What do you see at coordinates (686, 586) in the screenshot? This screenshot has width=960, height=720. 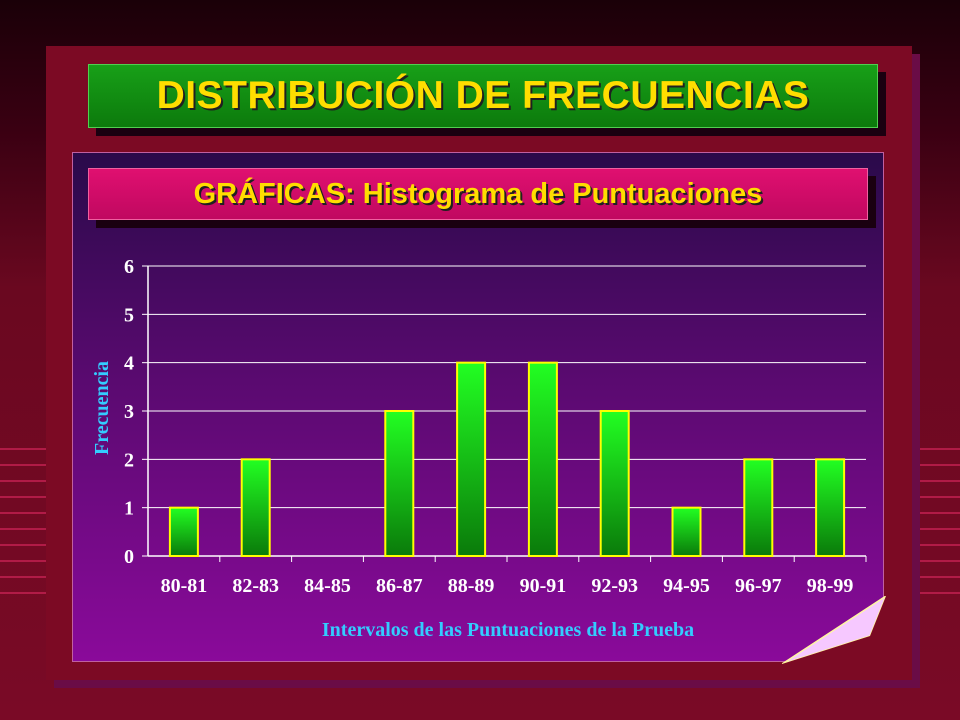 I see `x-tick-label: 94-95` at bounding box center [686, 586].